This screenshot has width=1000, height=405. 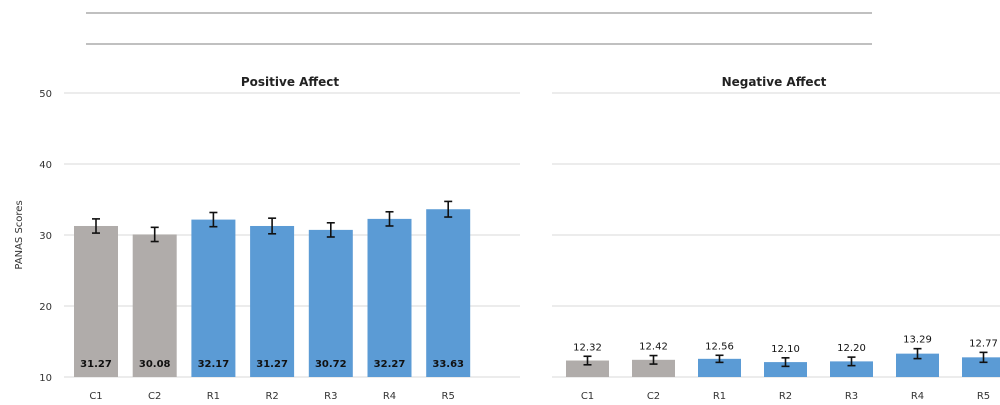 I want to click on data-label: 13.29, so click(x=917, y=340).